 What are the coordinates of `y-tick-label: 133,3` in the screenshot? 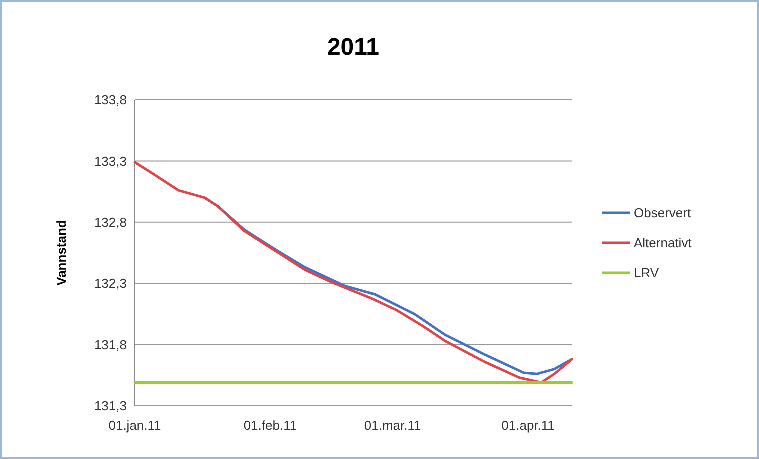 It's located at (110, 161).